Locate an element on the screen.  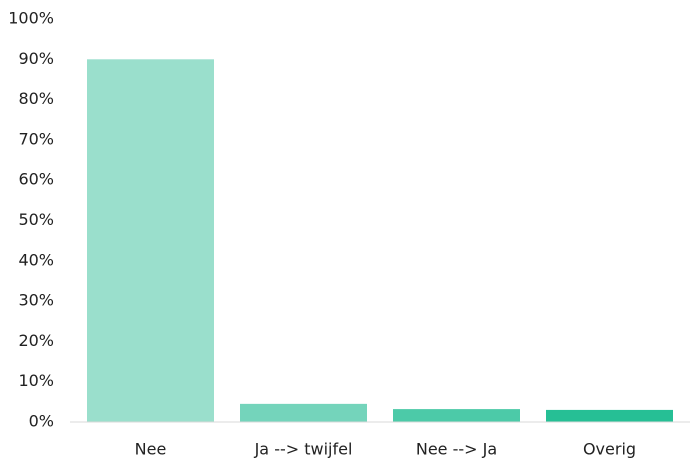
x-tick-label: Nee is located at coordinates (151, 449).